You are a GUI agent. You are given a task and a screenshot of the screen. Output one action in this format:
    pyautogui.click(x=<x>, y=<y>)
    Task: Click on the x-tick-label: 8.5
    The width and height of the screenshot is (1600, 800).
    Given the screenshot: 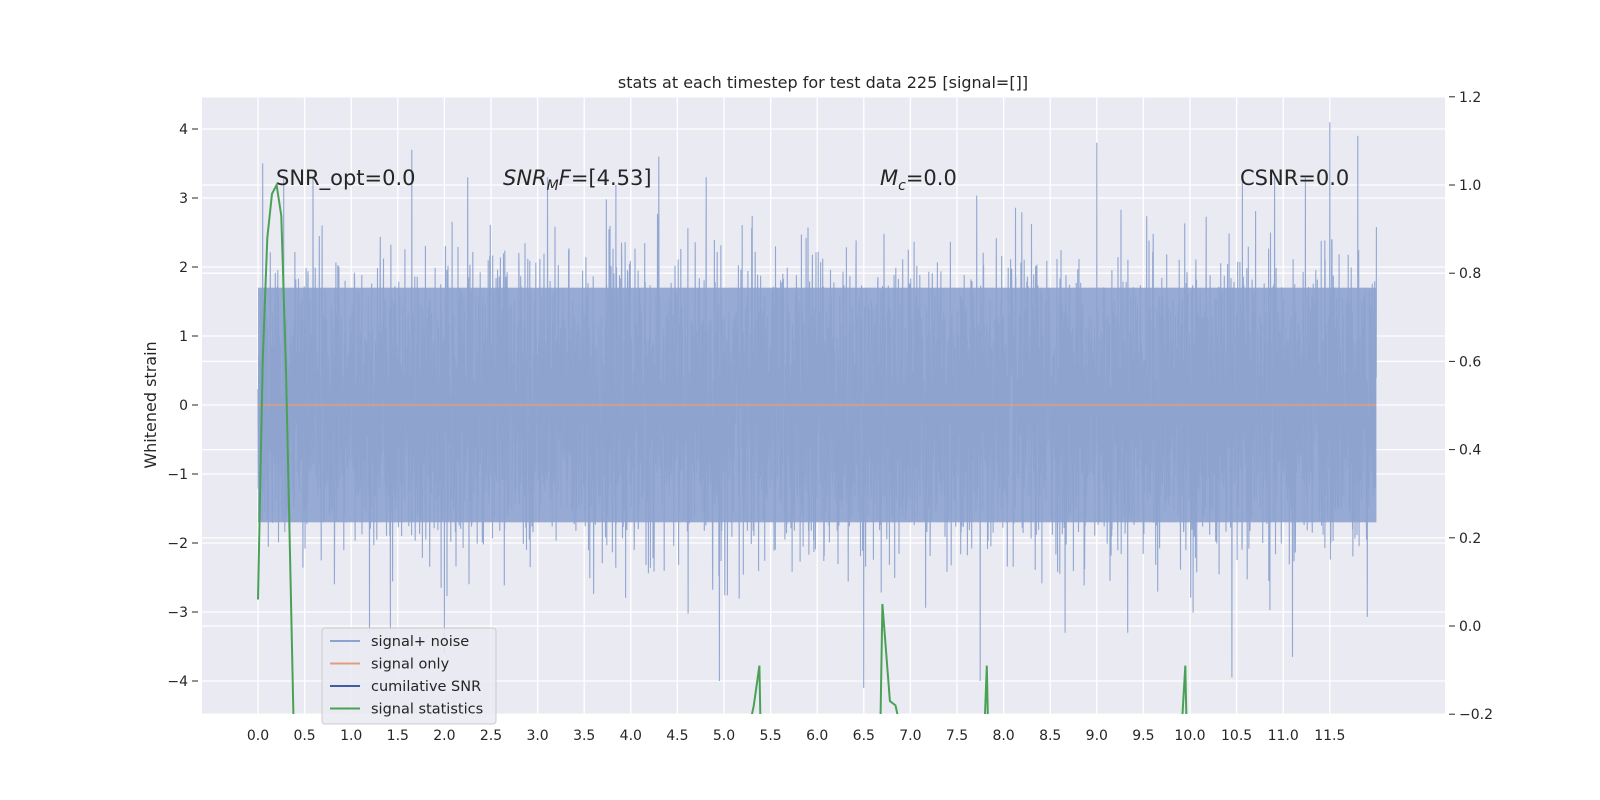 What is the action you would take?
    pyautogui.click(x=1050, y=736)
    